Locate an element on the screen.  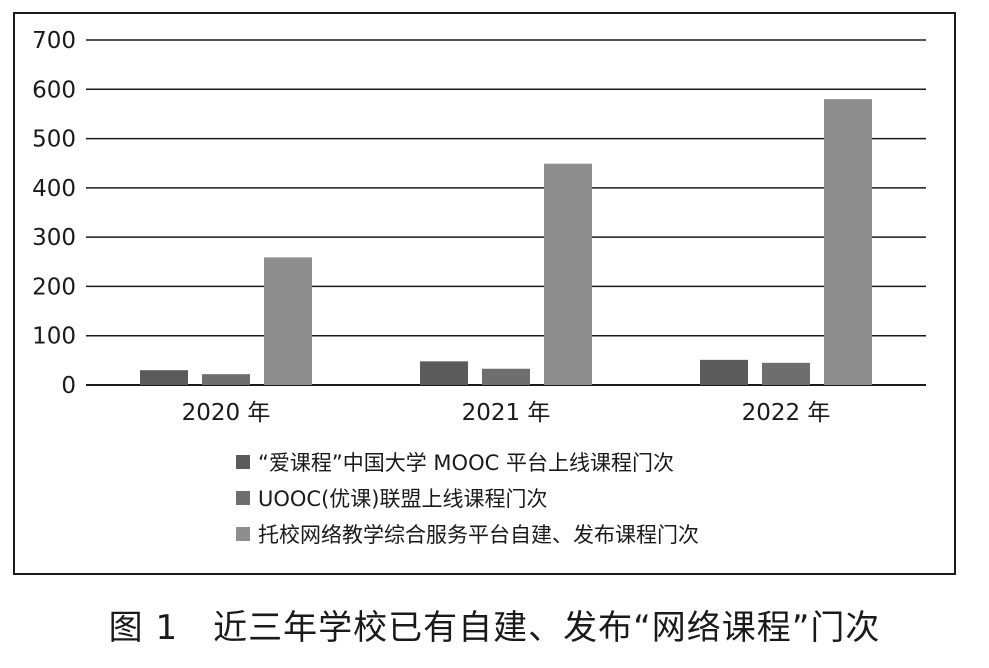
y-tick-label: 0 is located at coordinates (68, 386).